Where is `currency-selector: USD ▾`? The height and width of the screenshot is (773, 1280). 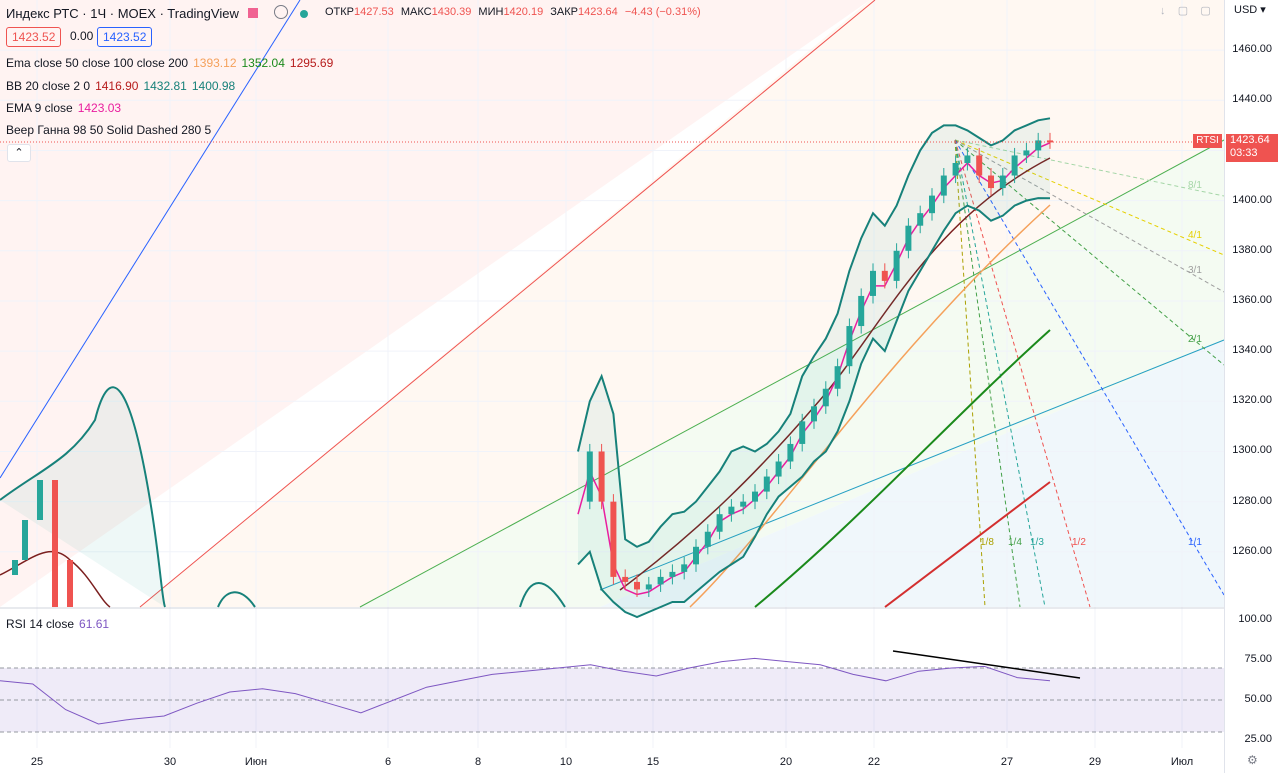 currency-selector: USD ▾ is located at coordinates (1250, 9).